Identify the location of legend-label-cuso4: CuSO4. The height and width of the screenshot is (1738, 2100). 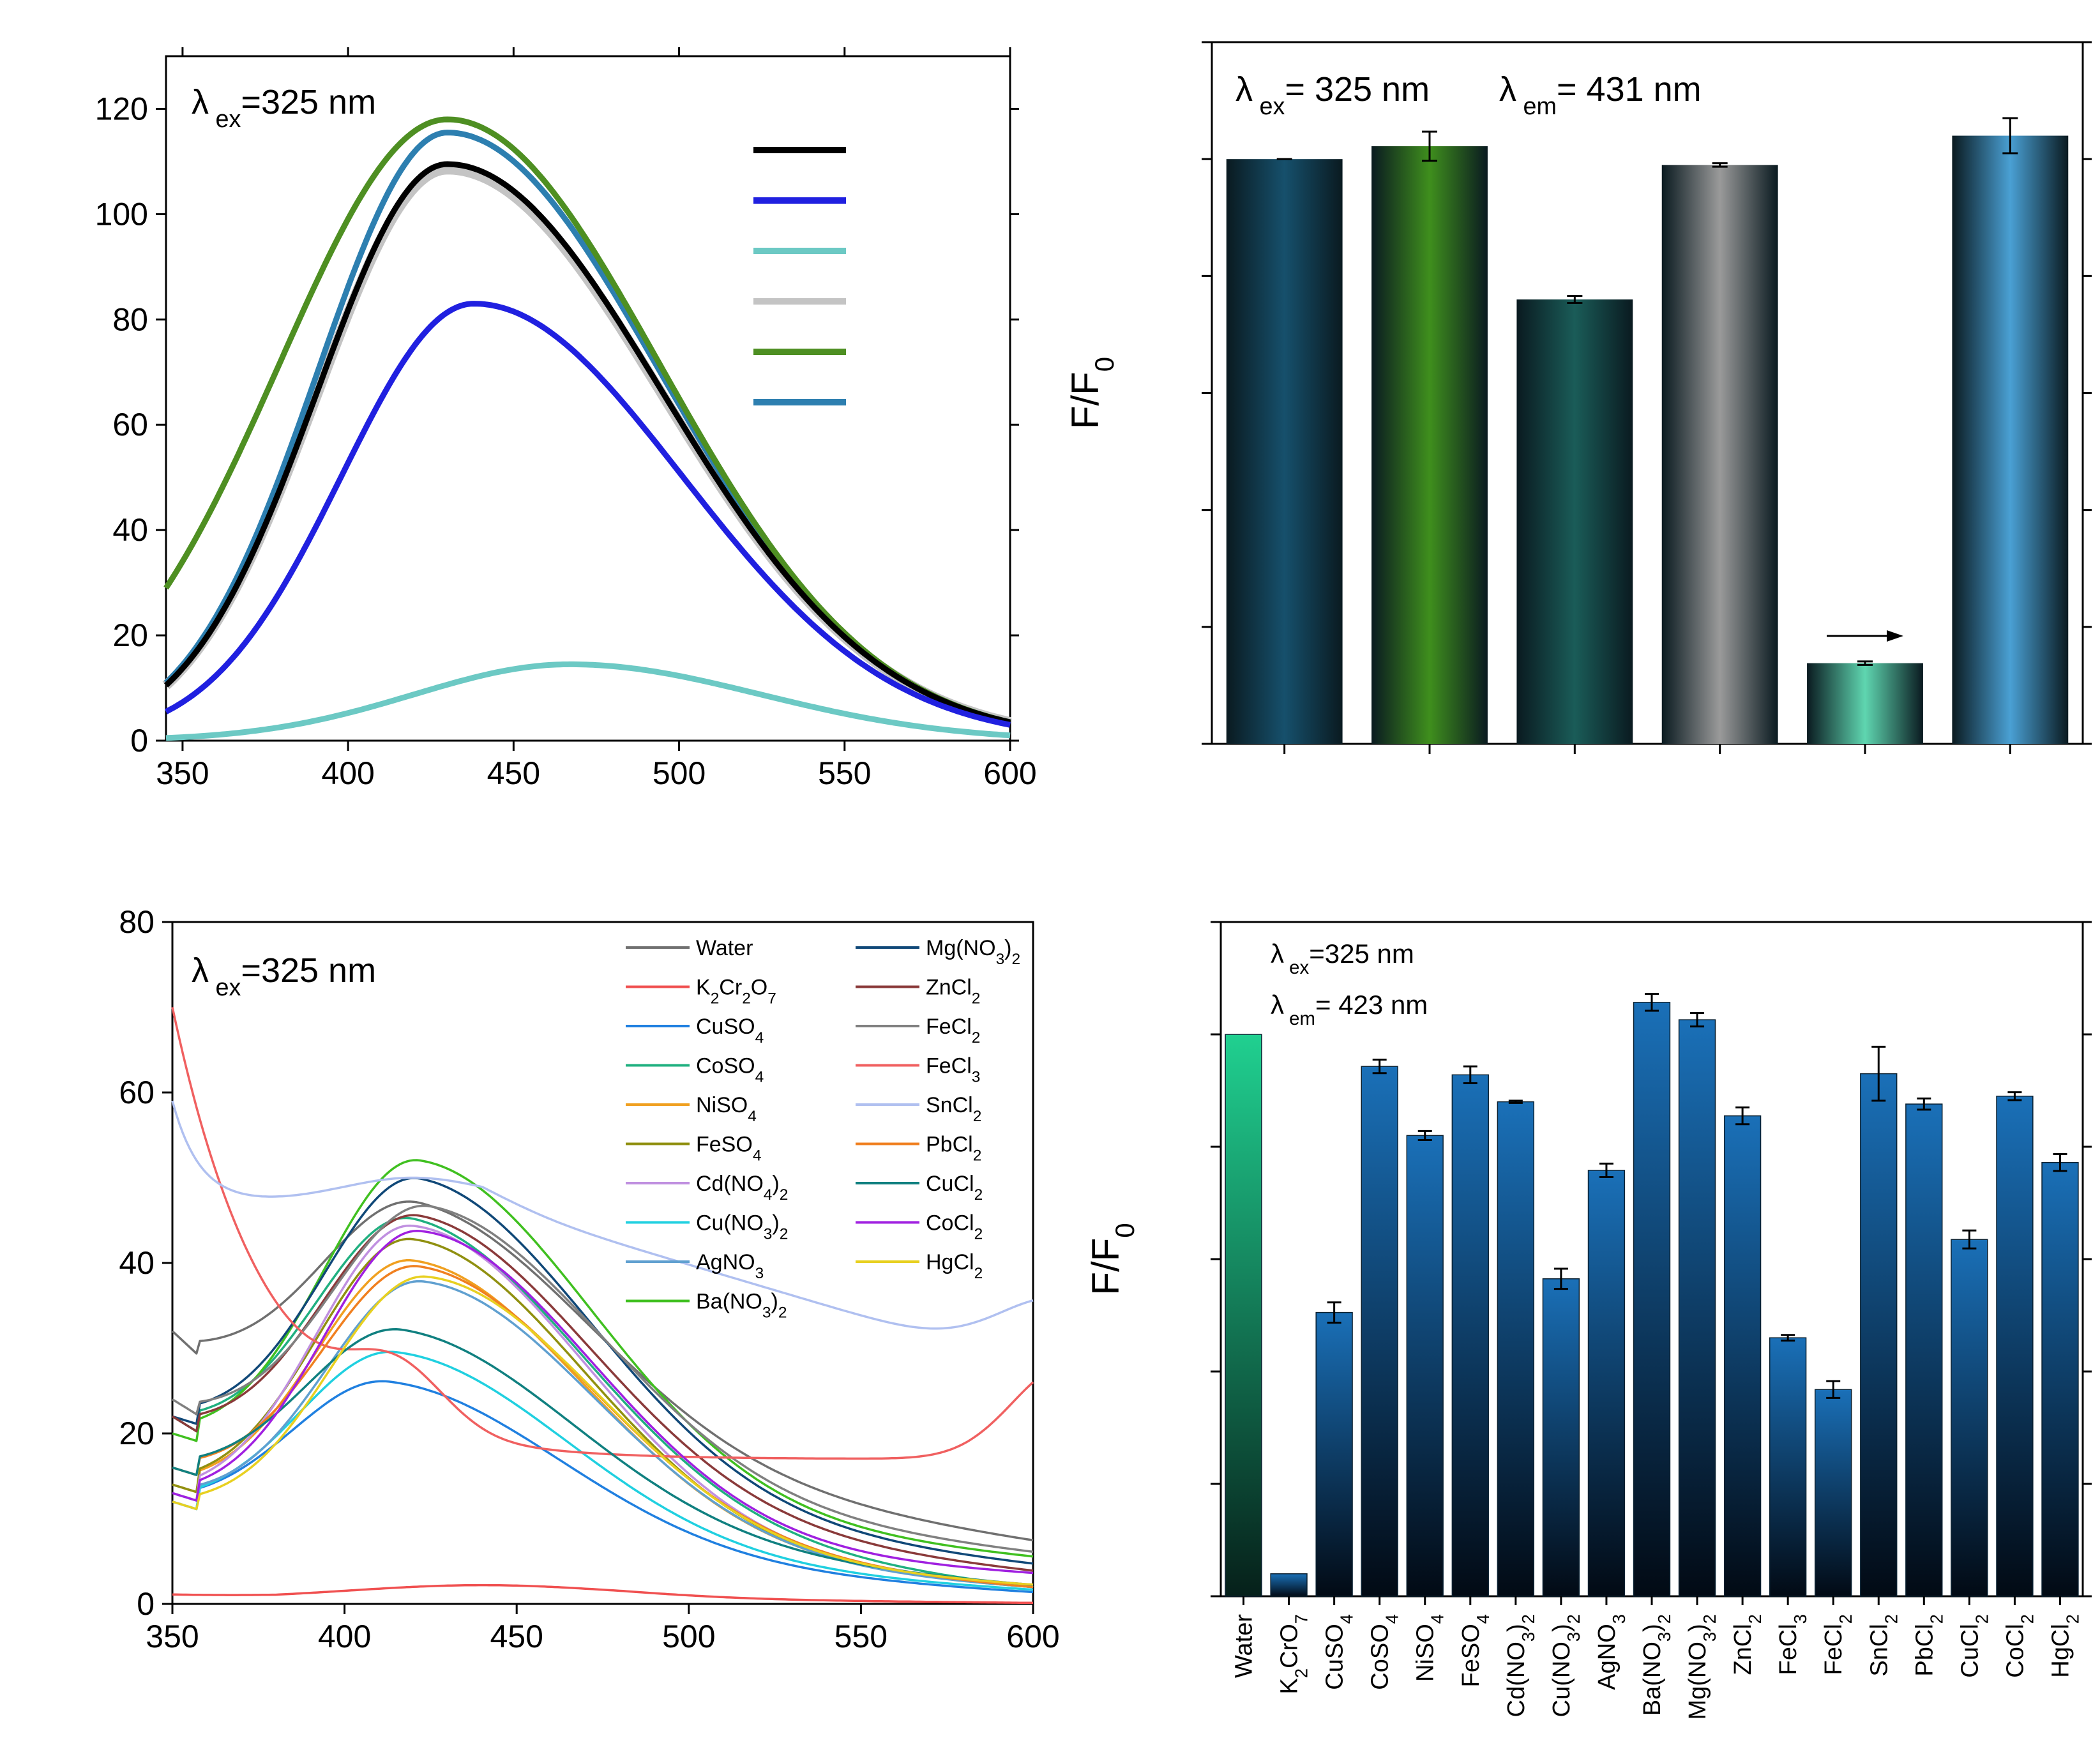
(730, 1031).